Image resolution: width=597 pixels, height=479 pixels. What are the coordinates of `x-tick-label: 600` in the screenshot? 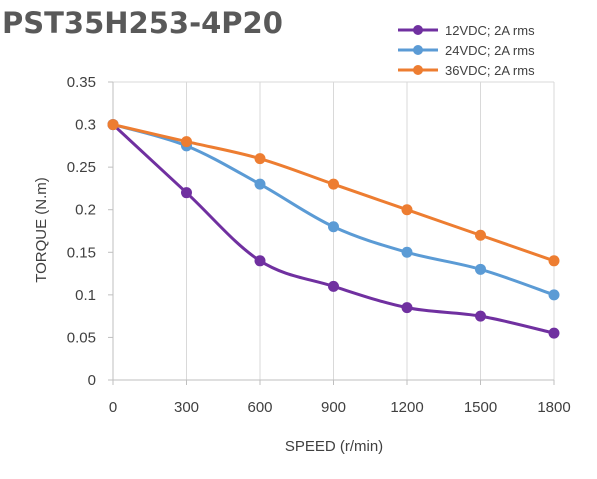 It's located at (259, 407).